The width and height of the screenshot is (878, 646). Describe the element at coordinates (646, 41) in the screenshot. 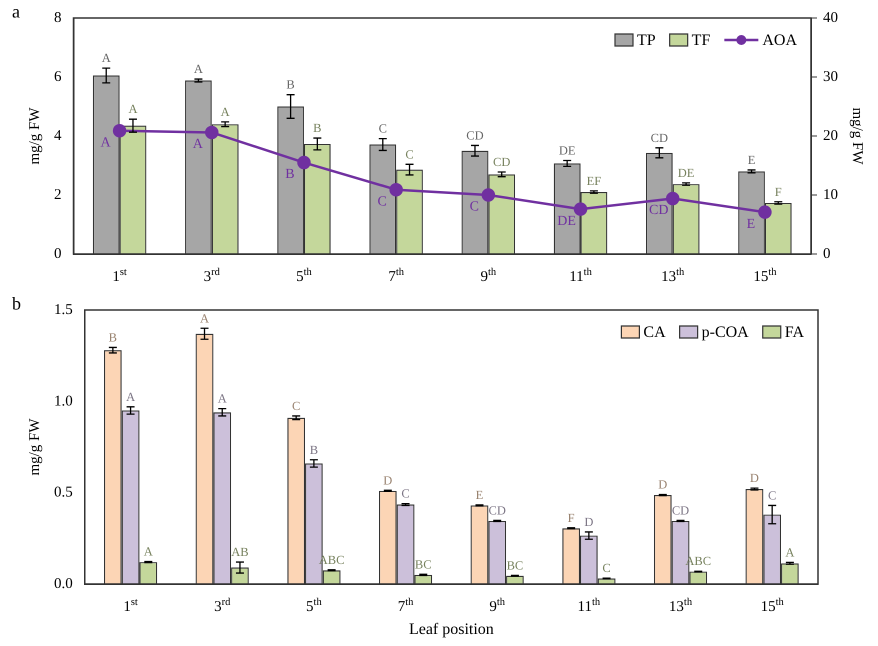

I see `legend-label: TP` at that location.